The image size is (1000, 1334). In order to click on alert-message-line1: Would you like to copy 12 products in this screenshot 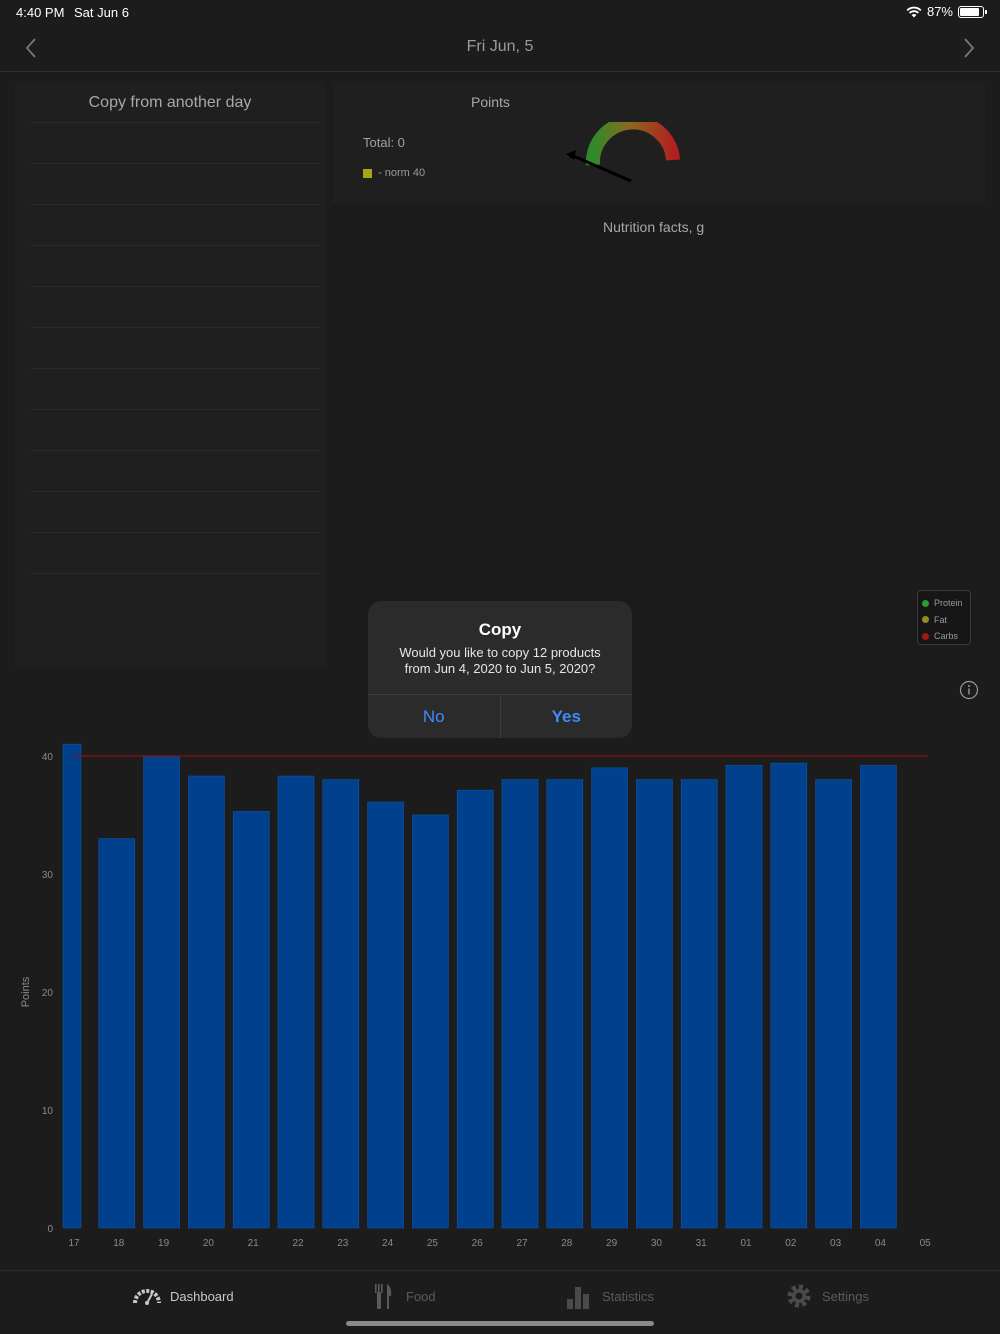, I will do `click(500, 652)`.